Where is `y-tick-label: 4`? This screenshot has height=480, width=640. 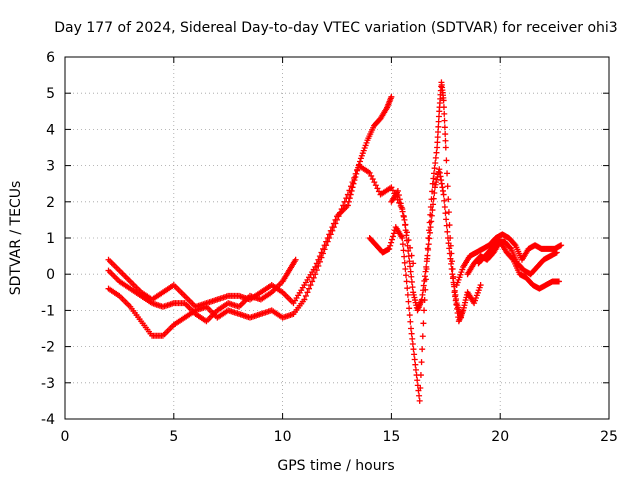
y-tick-label: 4 is located at coordinates (50, 130).